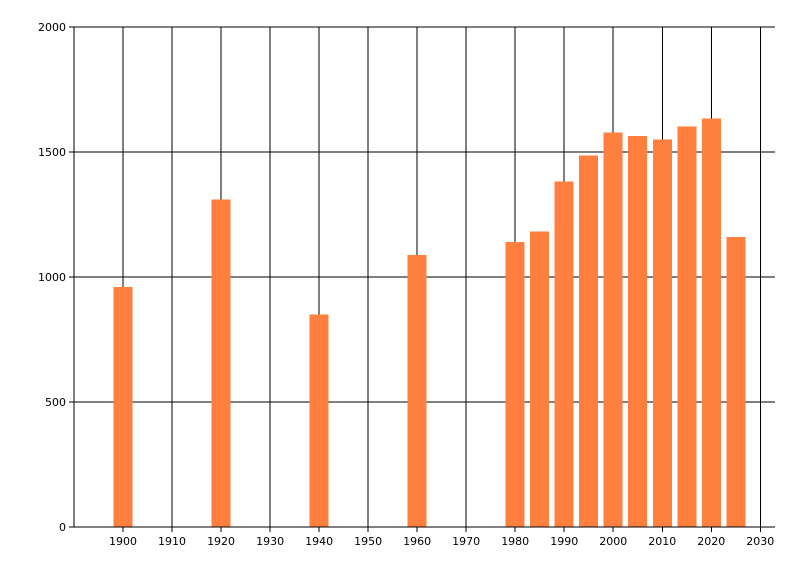  What do you see at coordinates (515, 541) in the screenshot?
I see `x-tick-label: 1980` at bounding box center [515, 541].